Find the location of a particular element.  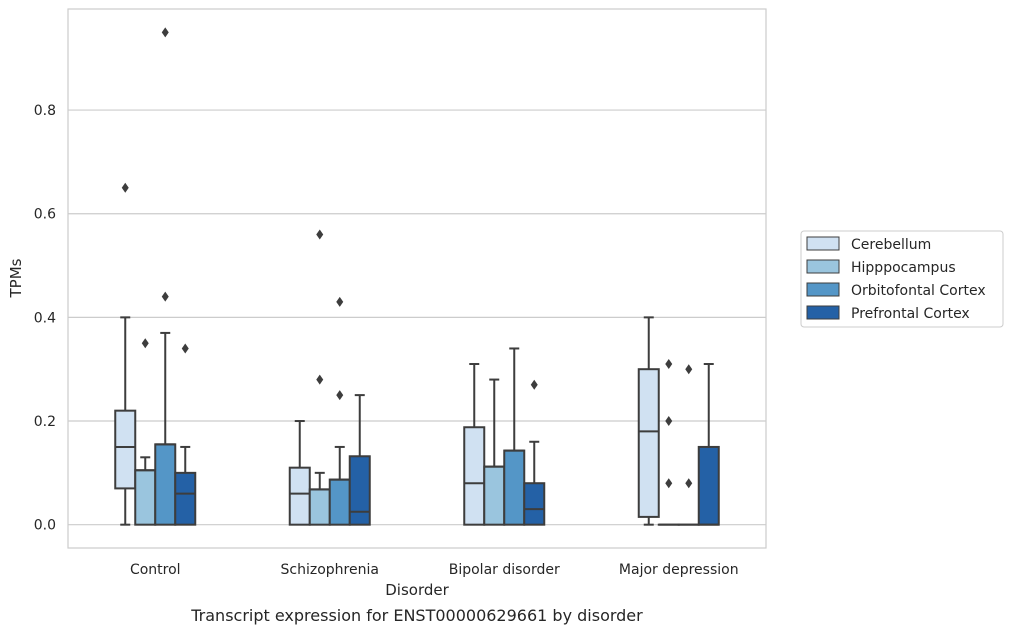

legend-label: Orbitofontal Cortex is located at coordinates (918, 291).